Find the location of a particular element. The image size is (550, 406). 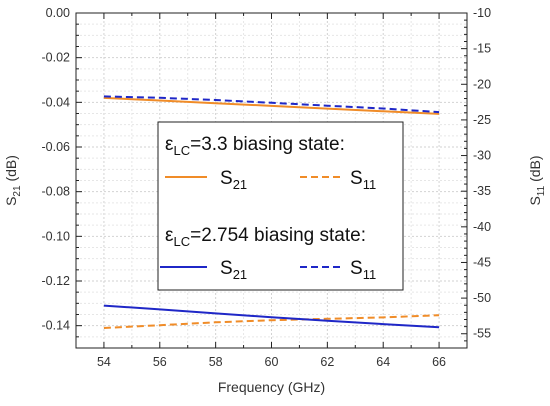

right-y-axis-title: S11 (dB) is located at coordinates (537, 180).